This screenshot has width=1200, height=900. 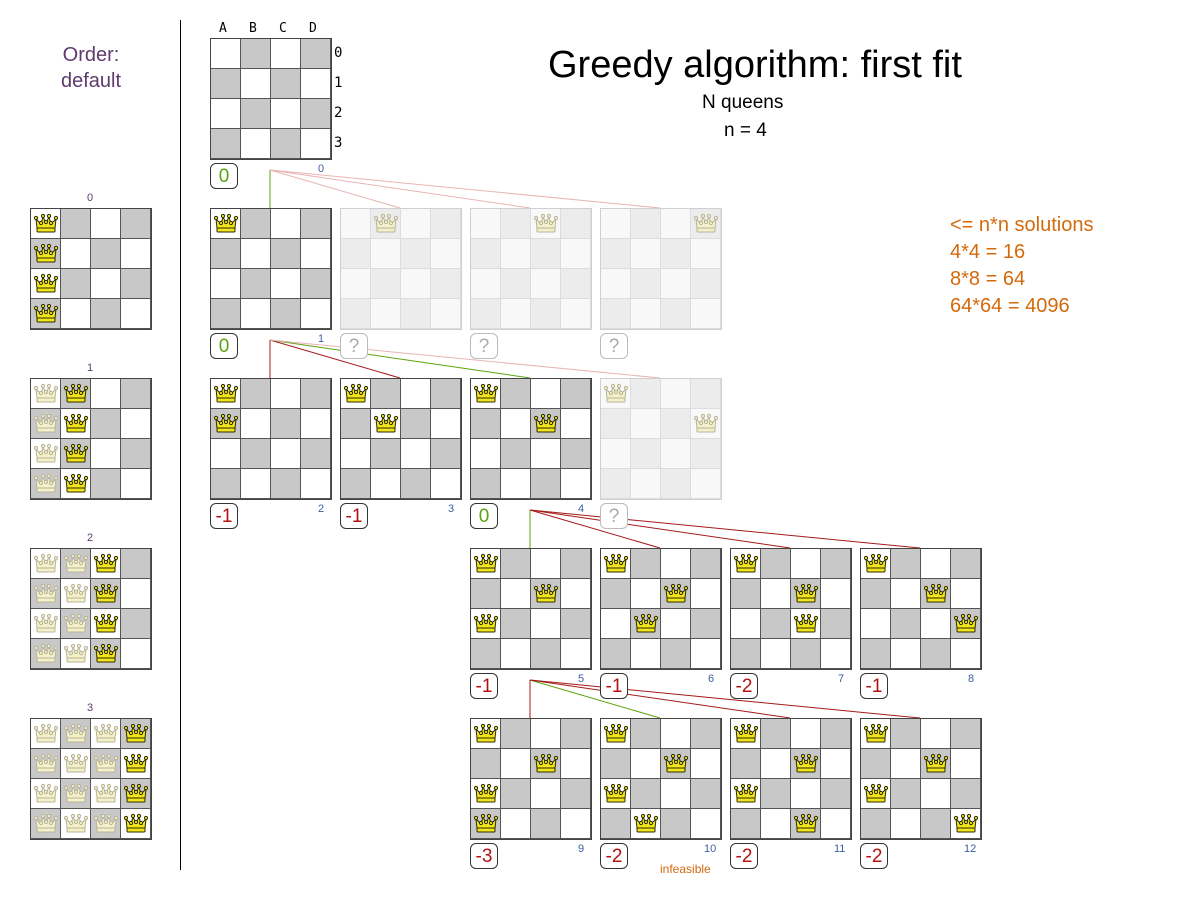 What do you see at coordinates (91, 55) in the screenshot?
I see `order-line-1: Order:` at bounding box center [91, 55].